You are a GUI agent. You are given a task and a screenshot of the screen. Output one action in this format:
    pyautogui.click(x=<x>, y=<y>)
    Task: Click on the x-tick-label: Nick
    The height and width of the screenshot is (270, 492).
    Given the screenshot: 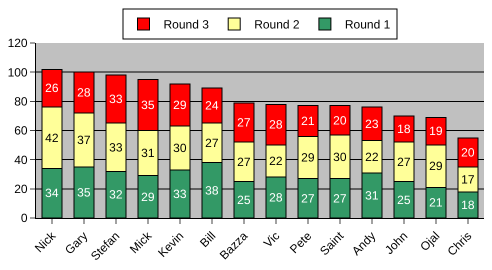 What is the action you would take?
    pyautogui.click(x=46, y=242)
    